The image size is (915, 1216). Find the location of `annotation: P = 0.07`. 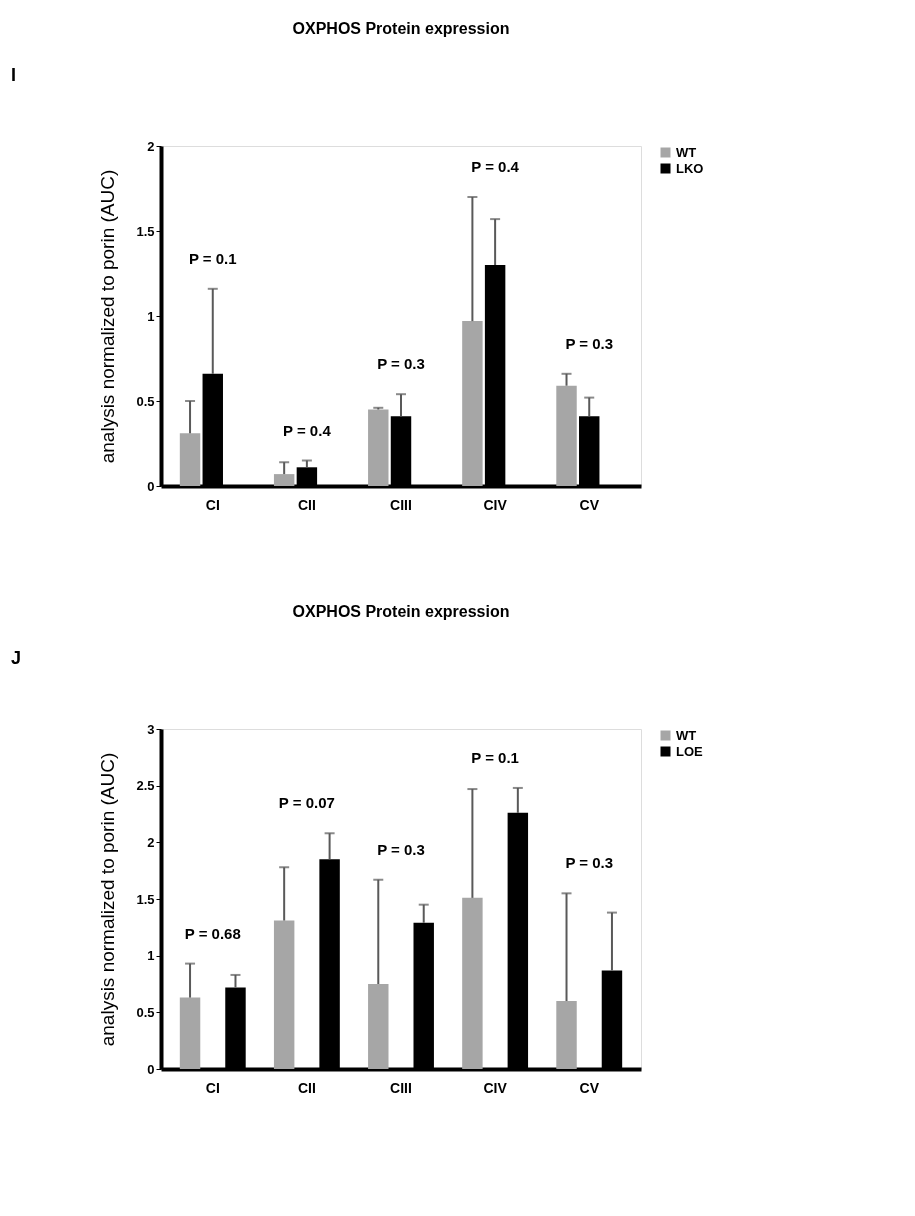

annotation: P = 0.07 is located at coordinates (306, 803).